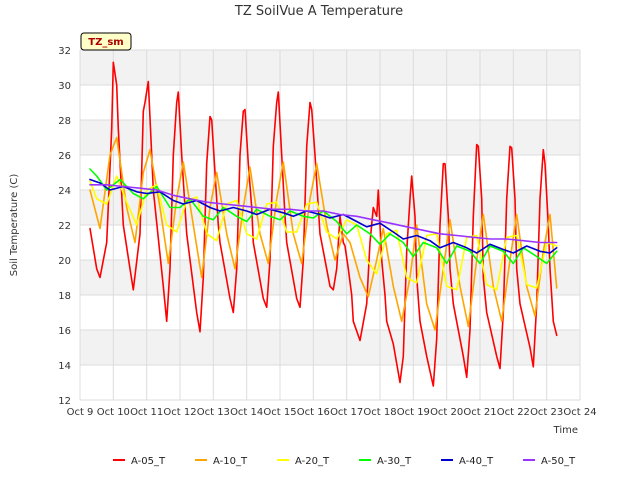 Image resolution: width=640 pixels, height=480 pixels. I want to click on y-axis-ticks: 12 14 16 18 20 22 24 26 28 30 32, so click(64, 226).